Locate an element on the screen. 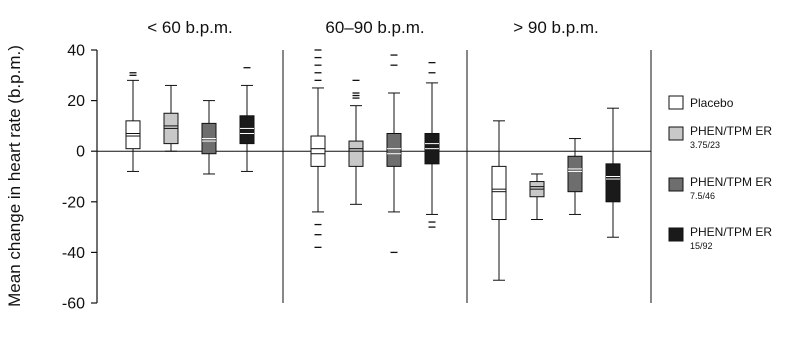 Image resolution: width=790 pixels, height=341 pixels. y-tick-label: -20 is located at coordinates (73, 202).